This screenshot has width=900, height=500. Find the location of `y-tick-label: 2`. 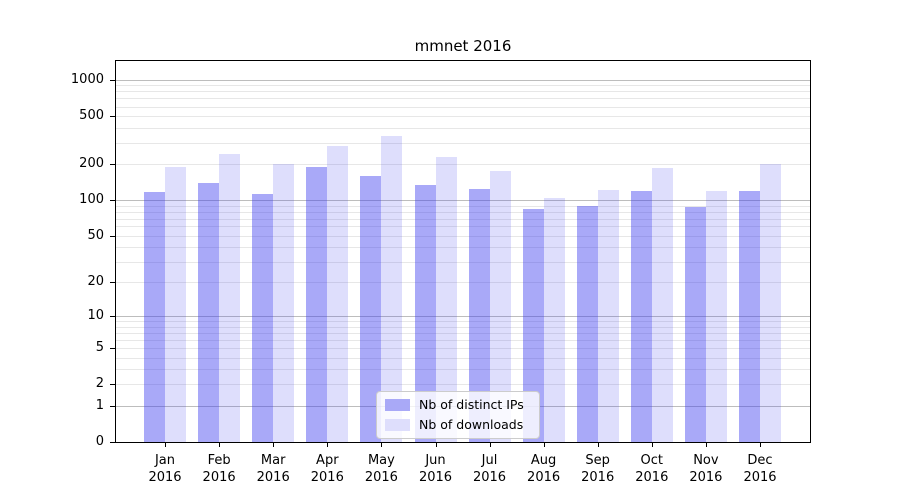

y-tick-label: 2 is located at coordinates (99, 384).